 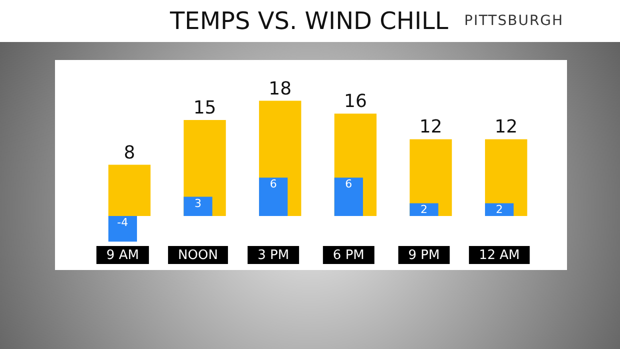 I want to click on x-tick-label: 9 PM, so click(x=424, y=255).